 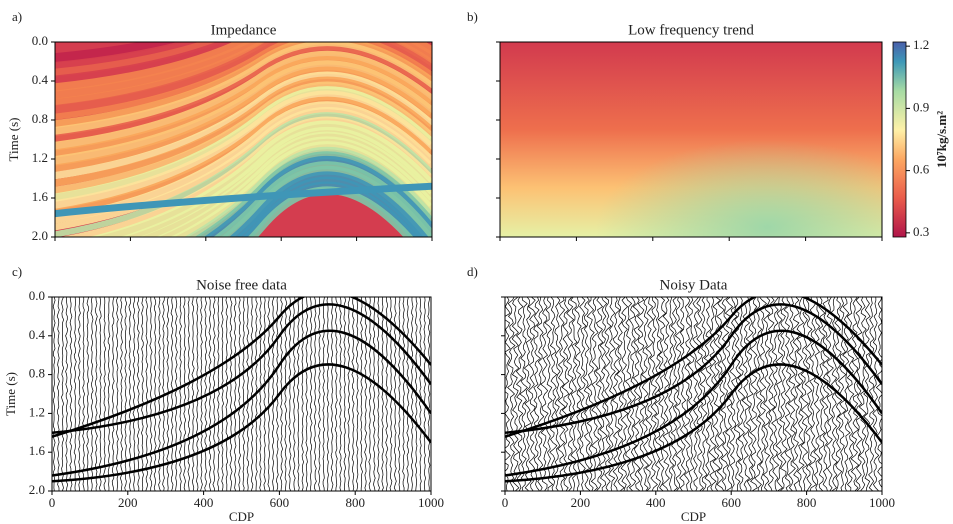 I want to click on chart-title: Low frequency trend, so click(x=691, y=30).